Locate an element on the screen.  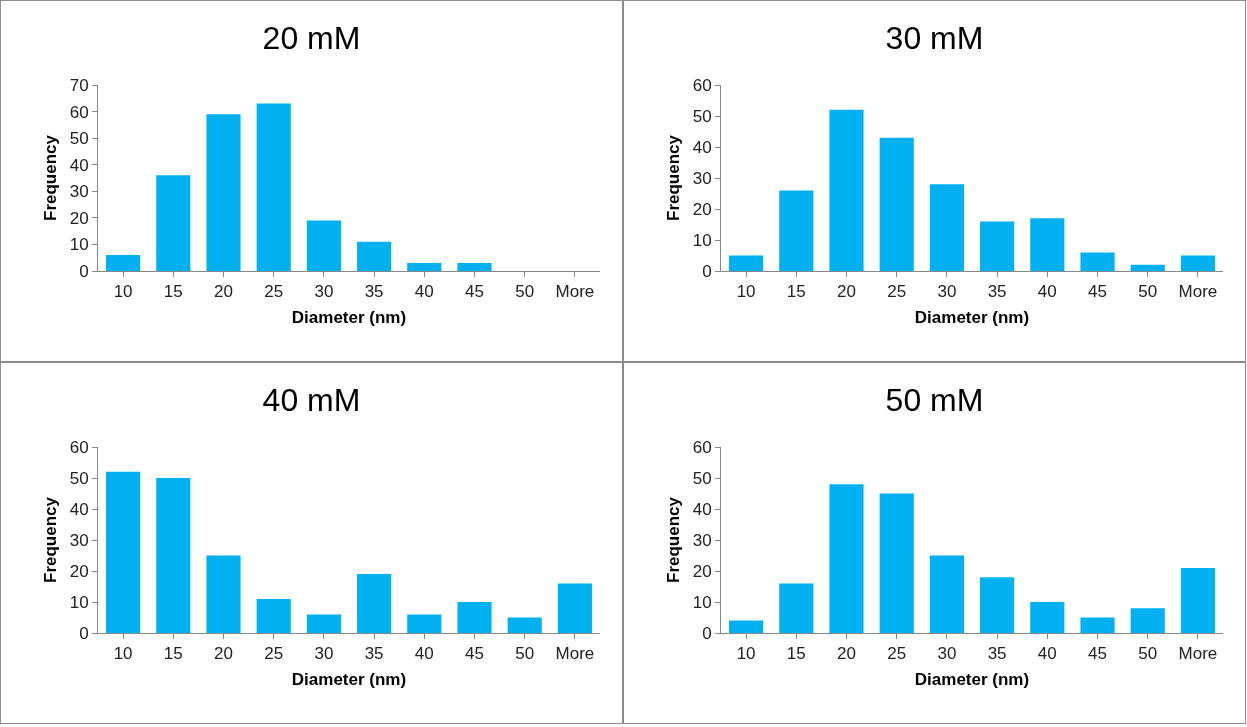
chart-title: 50 mM is located at coordinates (934, 399).